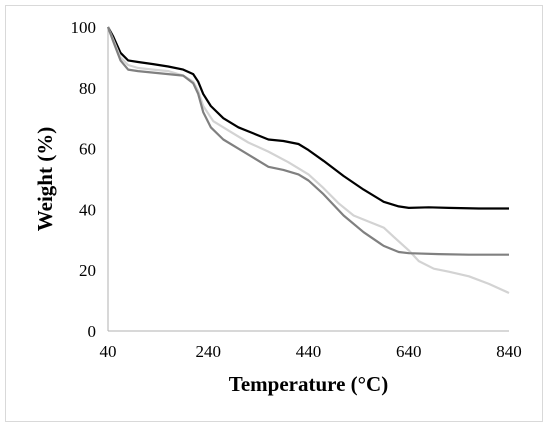 The height and width of the screenshot is (429, 550). I want to click on y-tick-label: 80, so click(87, 88).